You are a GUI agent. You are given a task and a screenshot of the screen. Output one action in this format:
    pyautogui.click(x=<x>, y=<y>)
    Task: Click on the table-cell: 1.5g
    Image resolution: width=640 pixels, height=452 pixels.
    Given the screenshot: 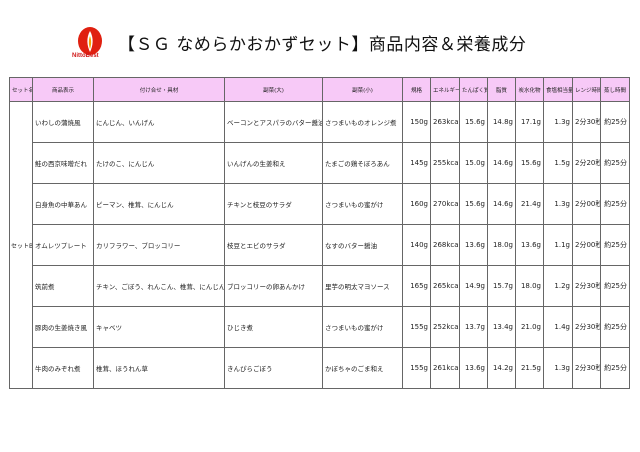 What is the action you would take?
    pyautogui.click(x=558, y=163)
    